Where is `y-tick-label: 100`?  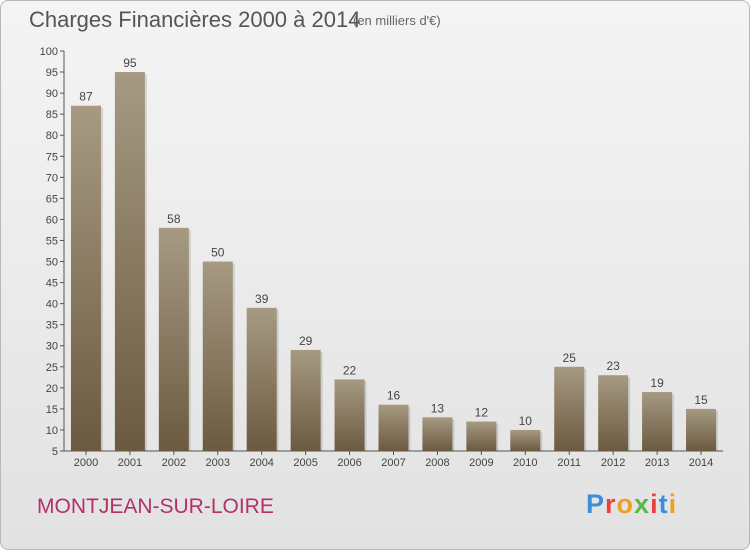 y-tick-label: 100 is located at coordinates (49, 52).